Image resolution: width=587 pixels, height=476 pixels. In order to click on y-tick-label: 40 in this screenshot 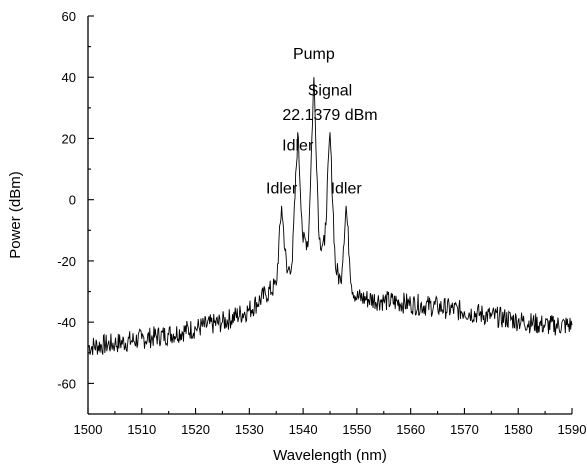, I will do `click(69, 77)`.